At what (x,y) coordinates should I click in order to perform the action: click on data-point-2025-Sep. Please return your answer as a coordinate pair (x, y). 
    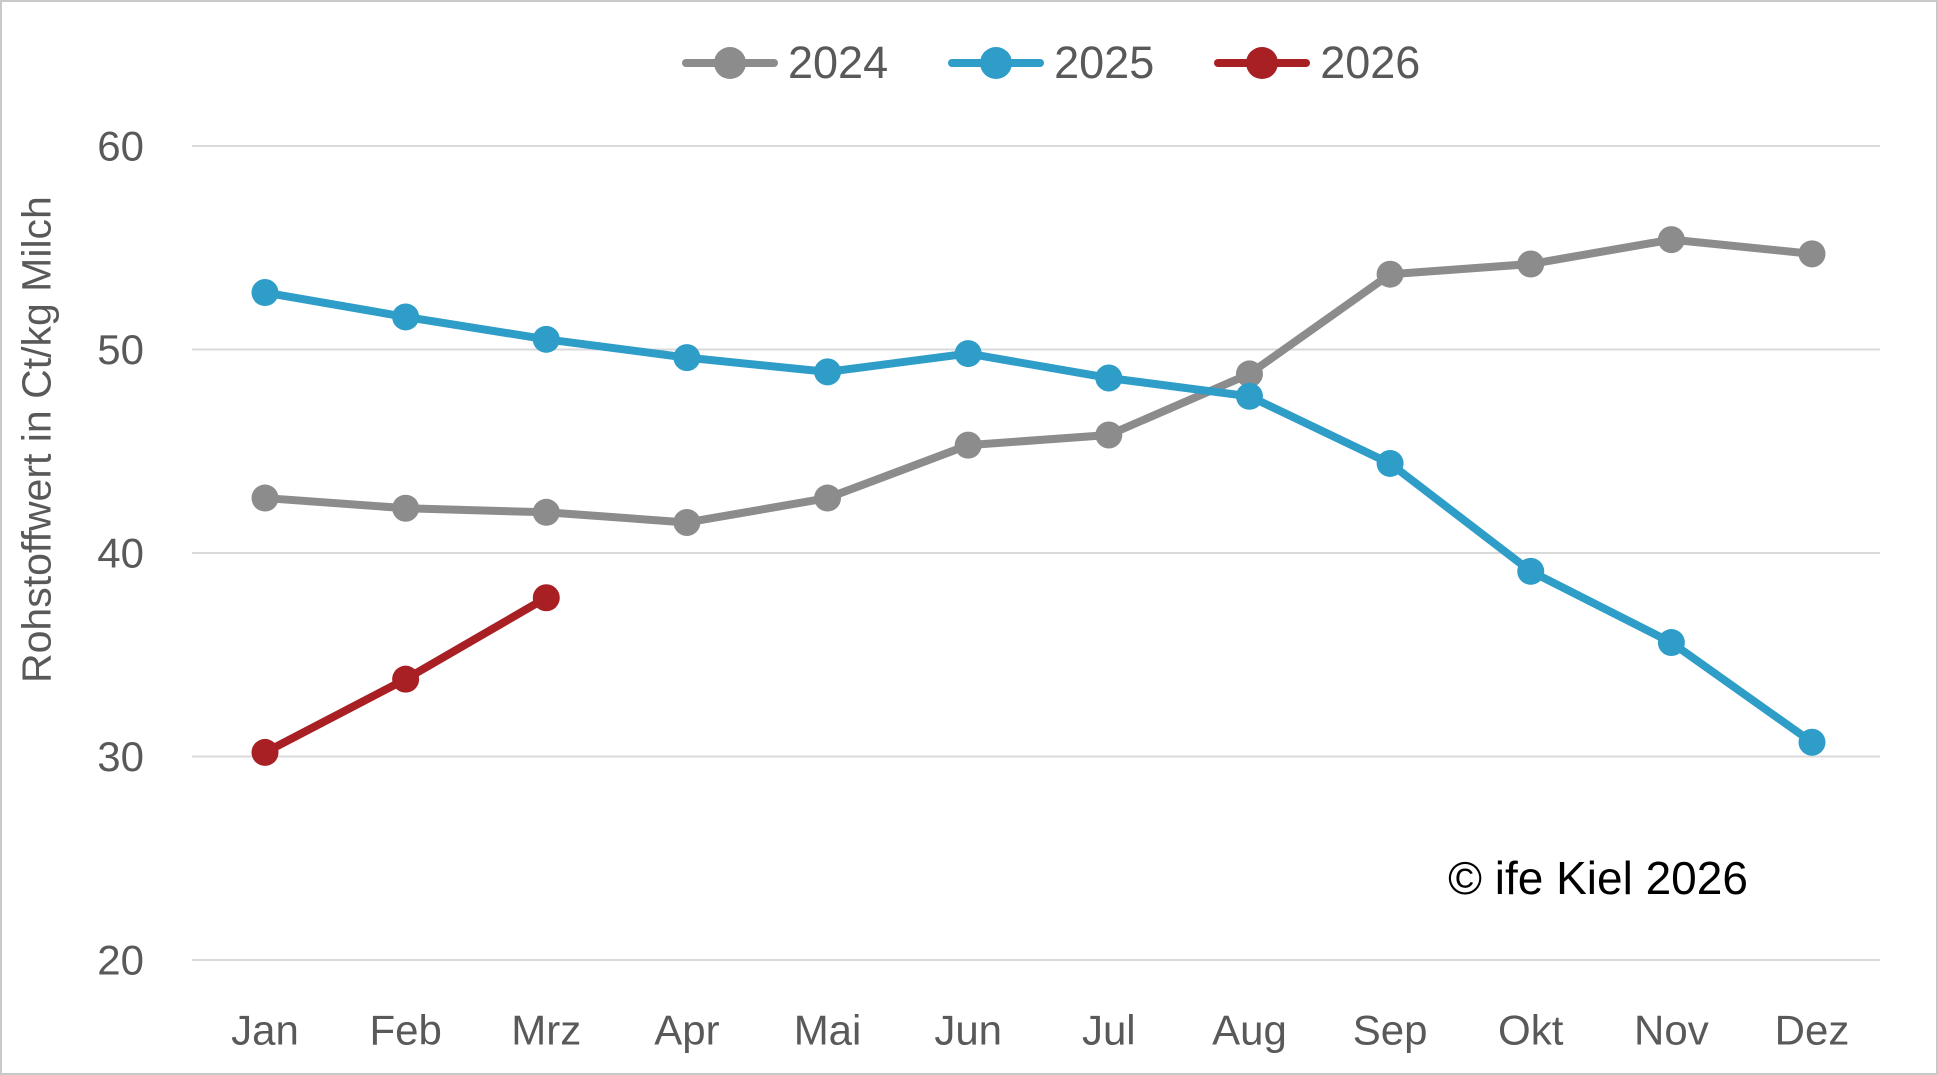
    Looking at the image, I should click on (1390, 463).